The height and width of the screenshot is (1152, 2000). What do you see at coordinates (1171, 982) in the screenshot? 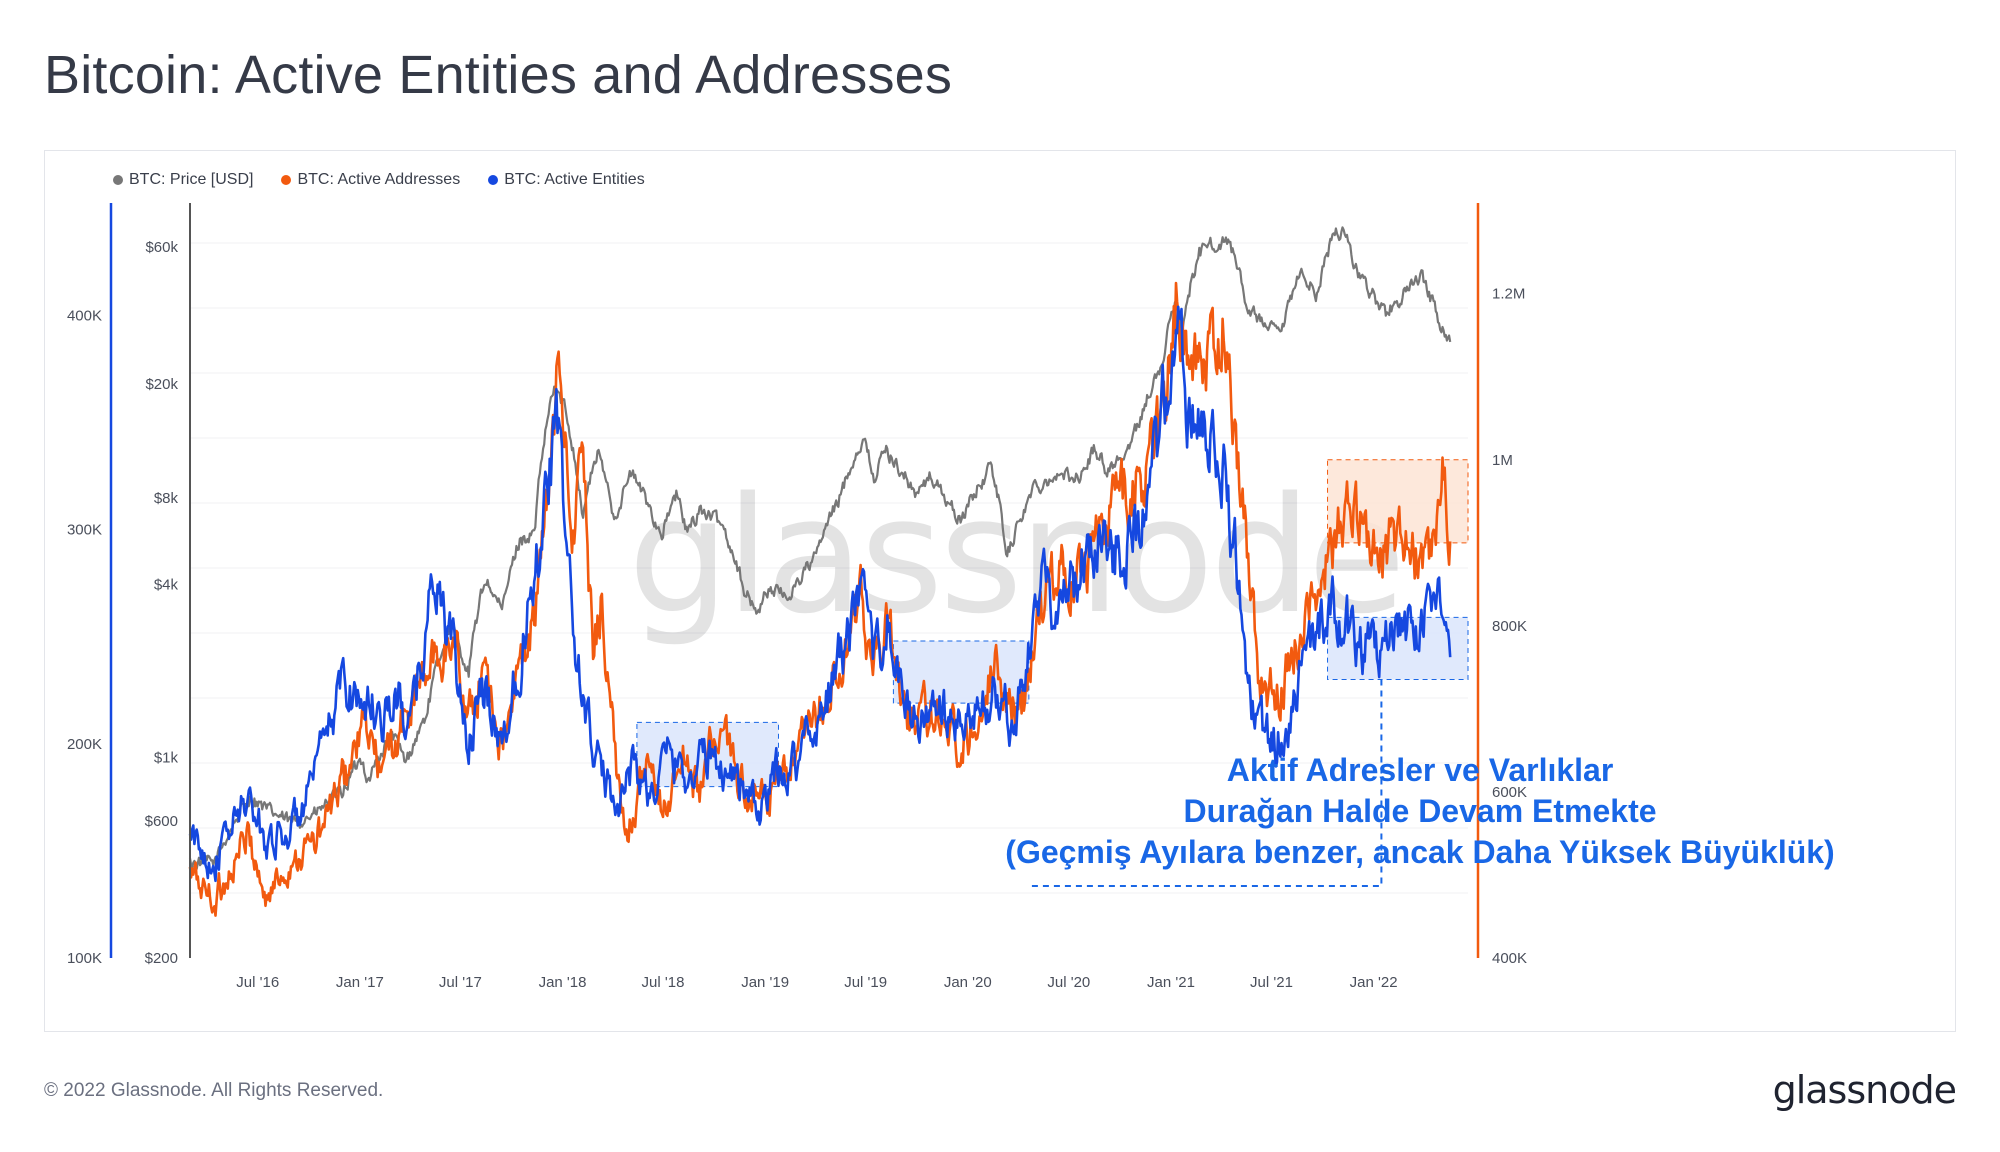
I see `x-tick-label: Jan '21` at bounding box center [1171, 982].